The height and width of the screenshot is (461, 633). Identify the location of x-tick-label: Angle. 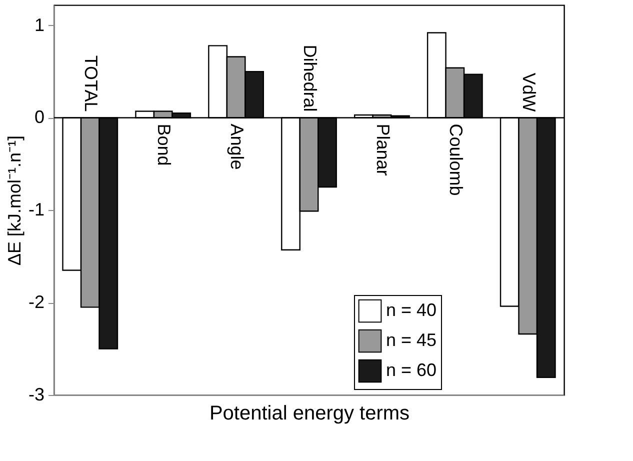
(237, 147).